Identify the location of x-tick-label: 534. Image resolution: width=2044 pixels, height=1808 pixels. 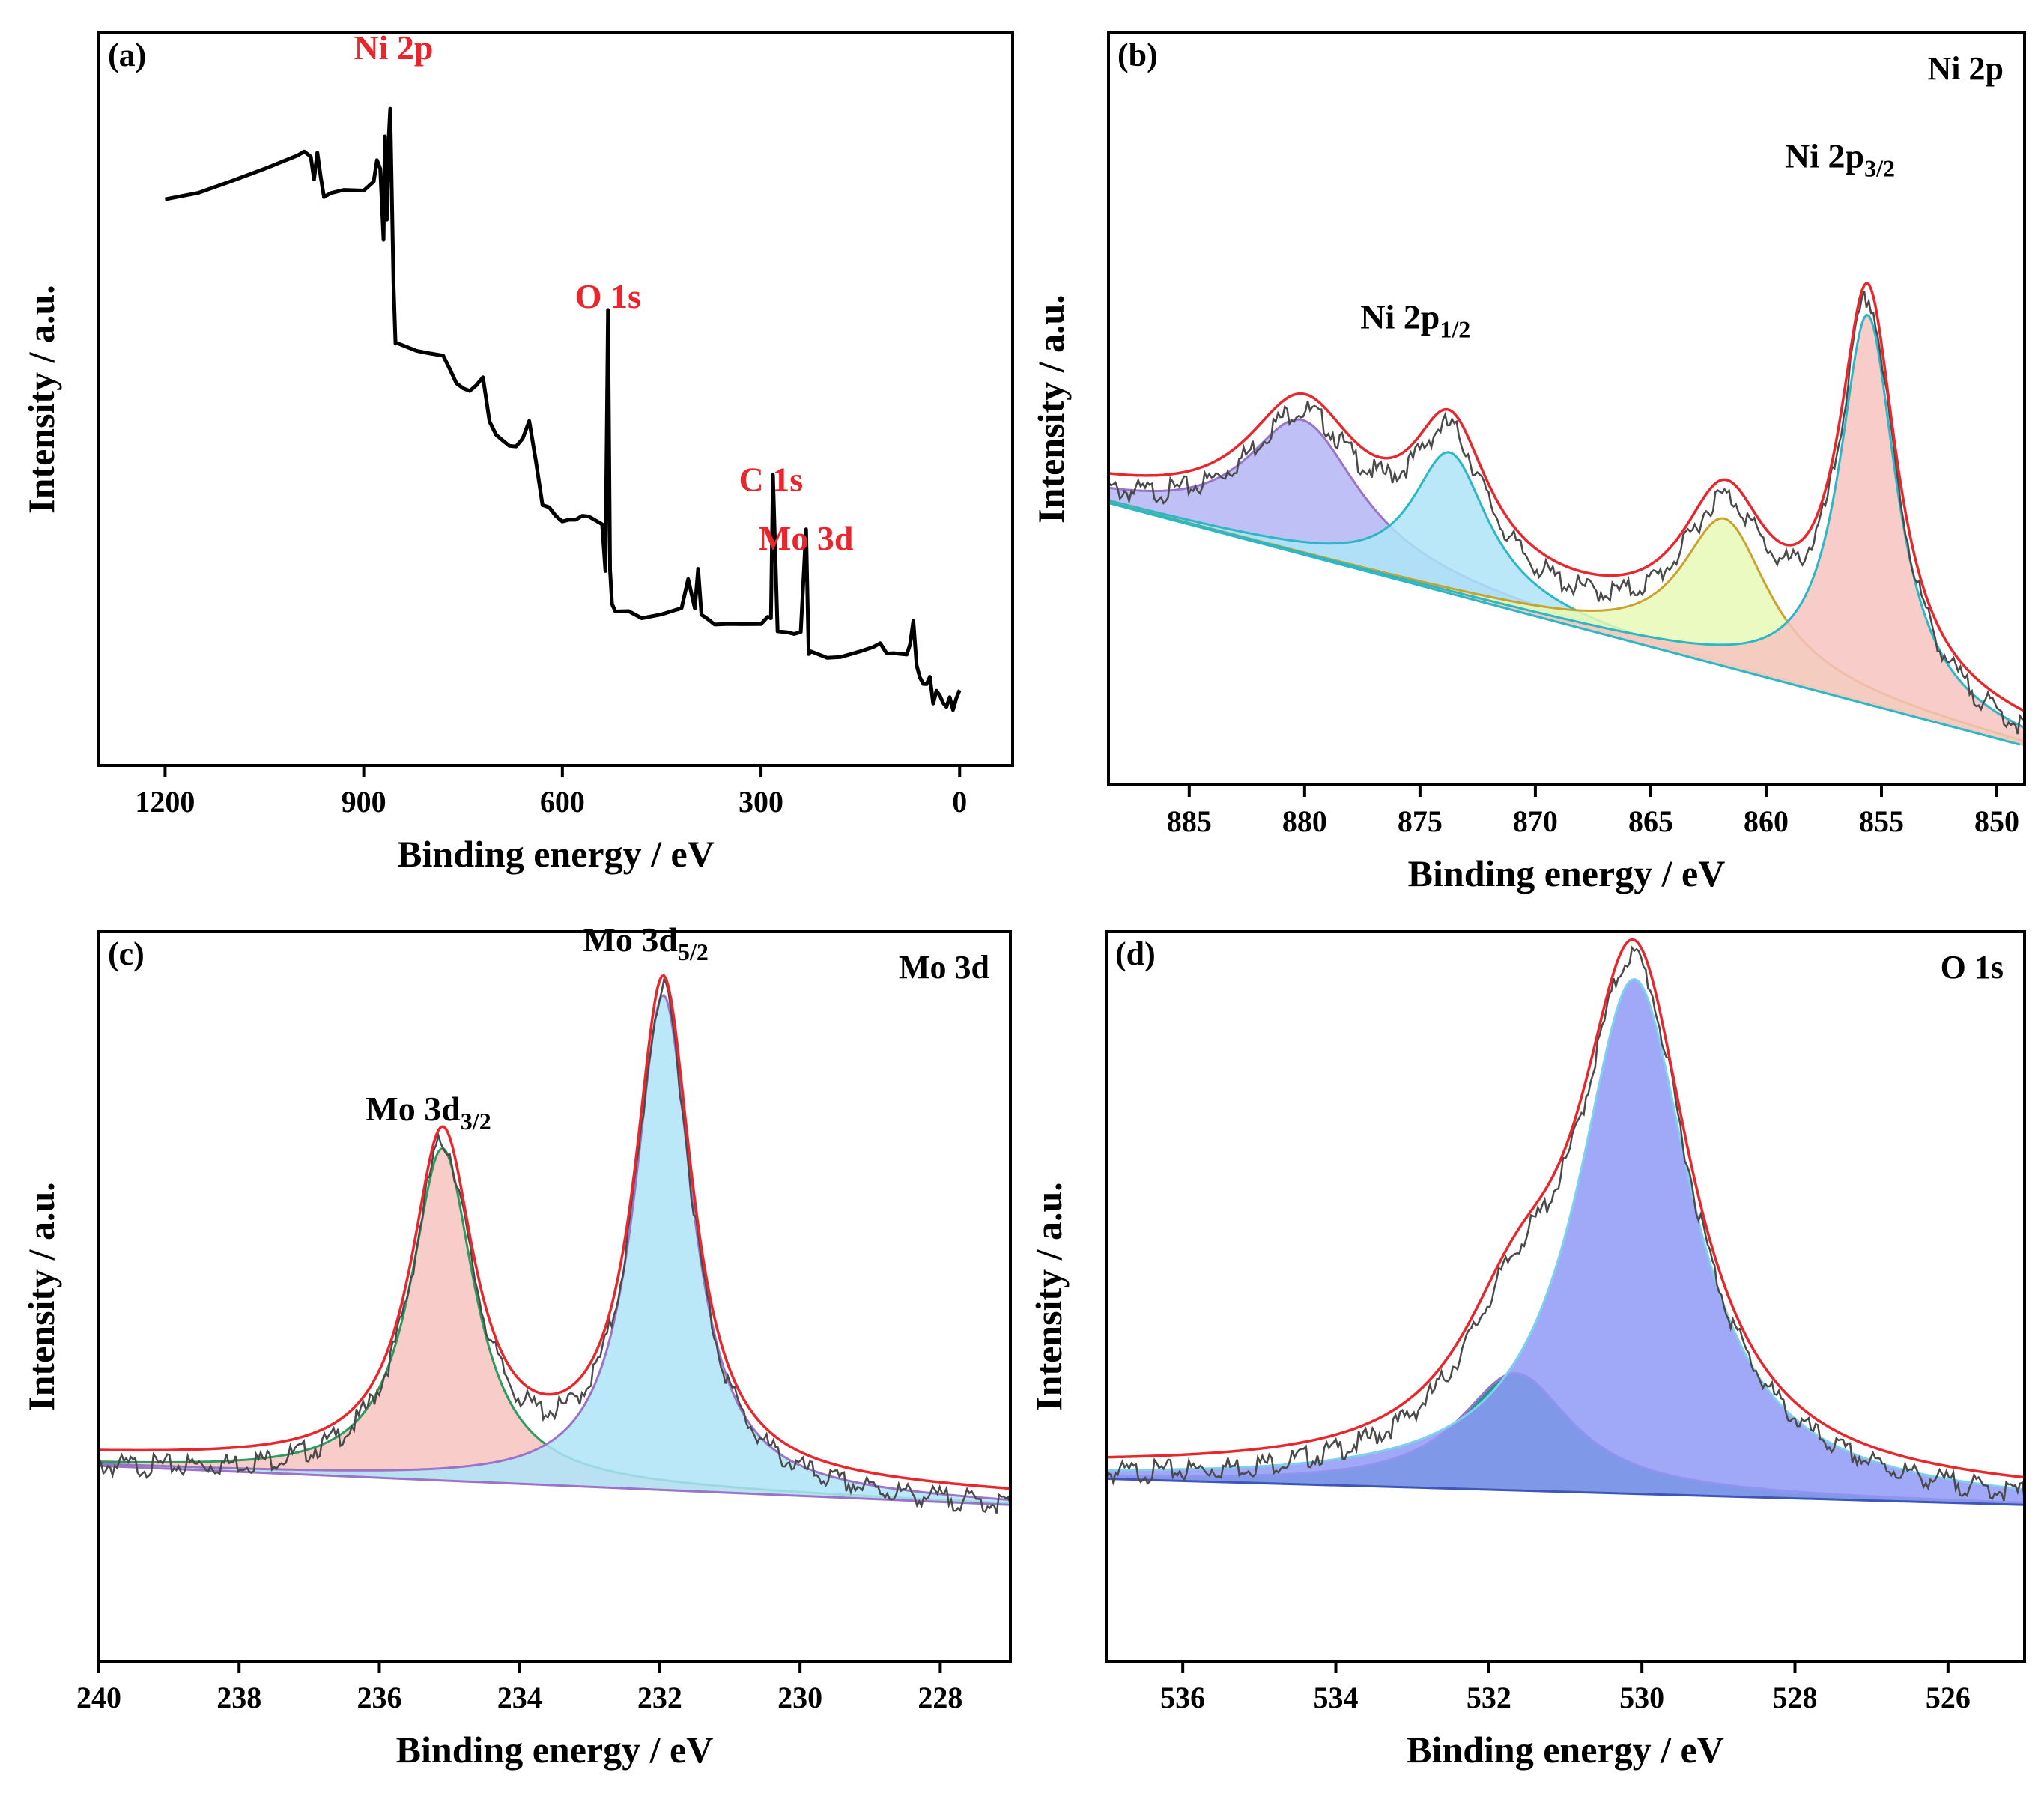
(1336, 1698).